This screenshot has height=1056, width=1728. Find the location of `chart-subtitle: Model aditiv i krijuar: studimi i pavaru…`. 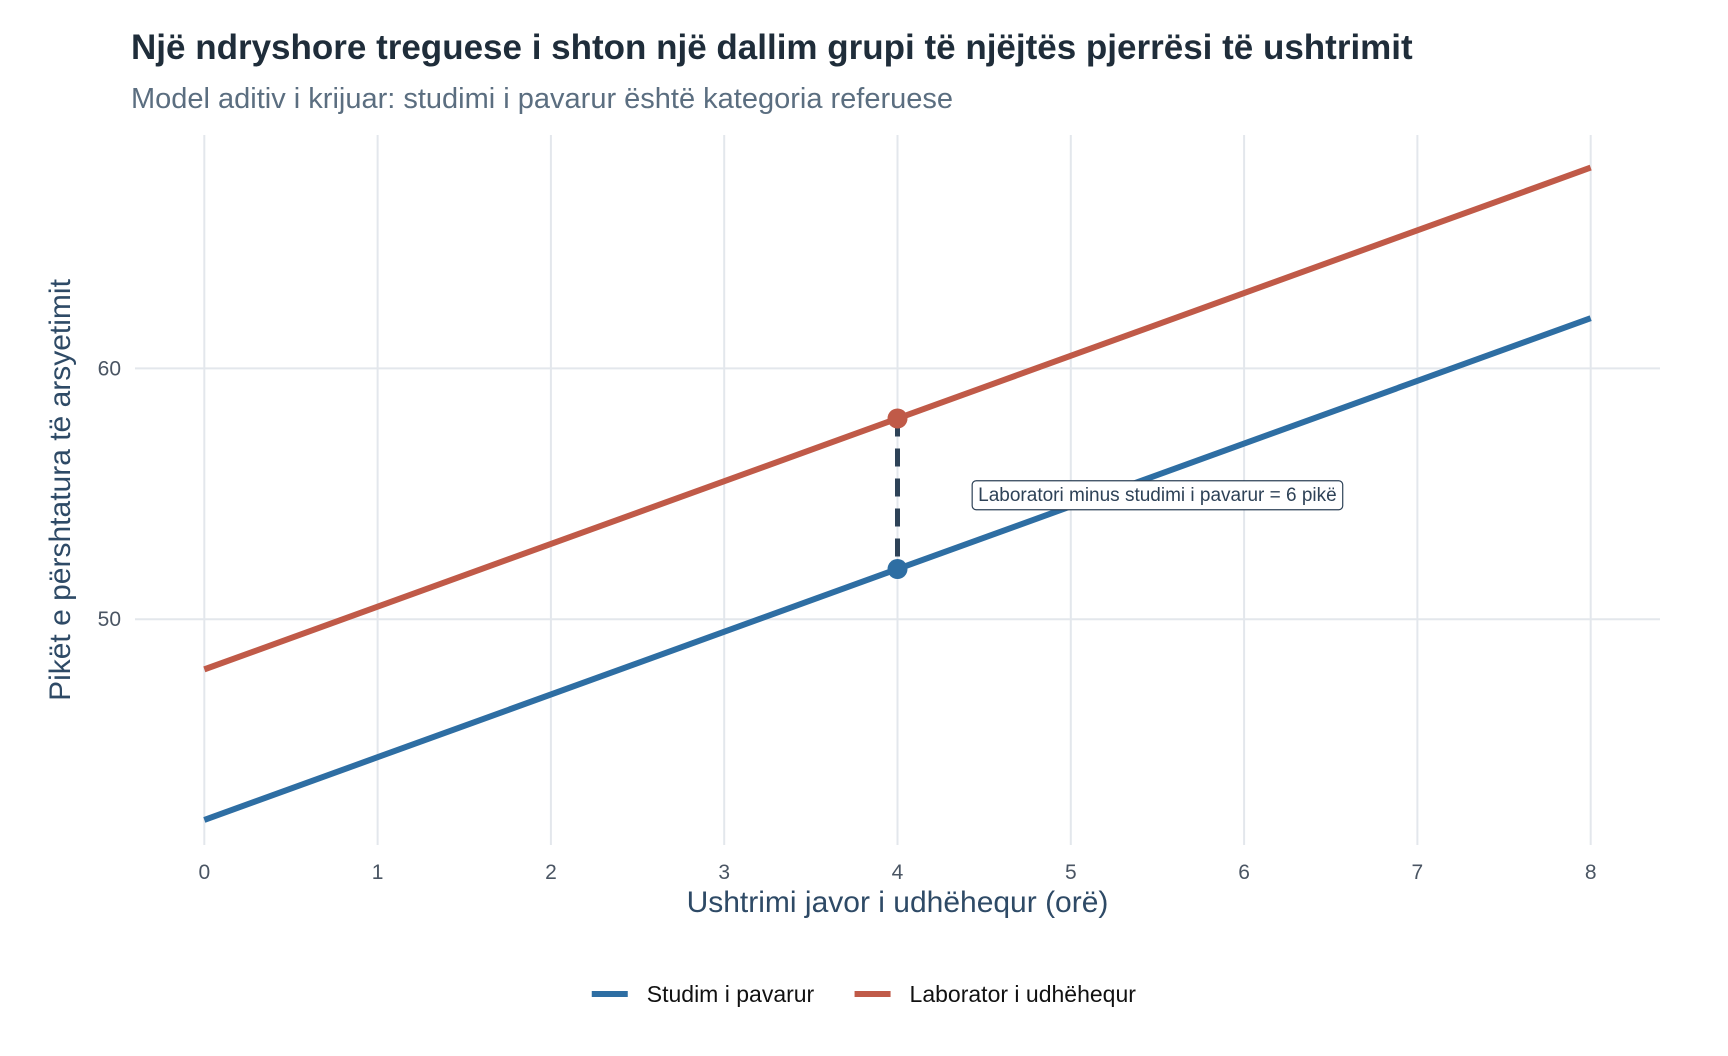

chart-subtitle: Model aditiv i krijuar: studimi i pavaru… is located at coordinates (542, 99).